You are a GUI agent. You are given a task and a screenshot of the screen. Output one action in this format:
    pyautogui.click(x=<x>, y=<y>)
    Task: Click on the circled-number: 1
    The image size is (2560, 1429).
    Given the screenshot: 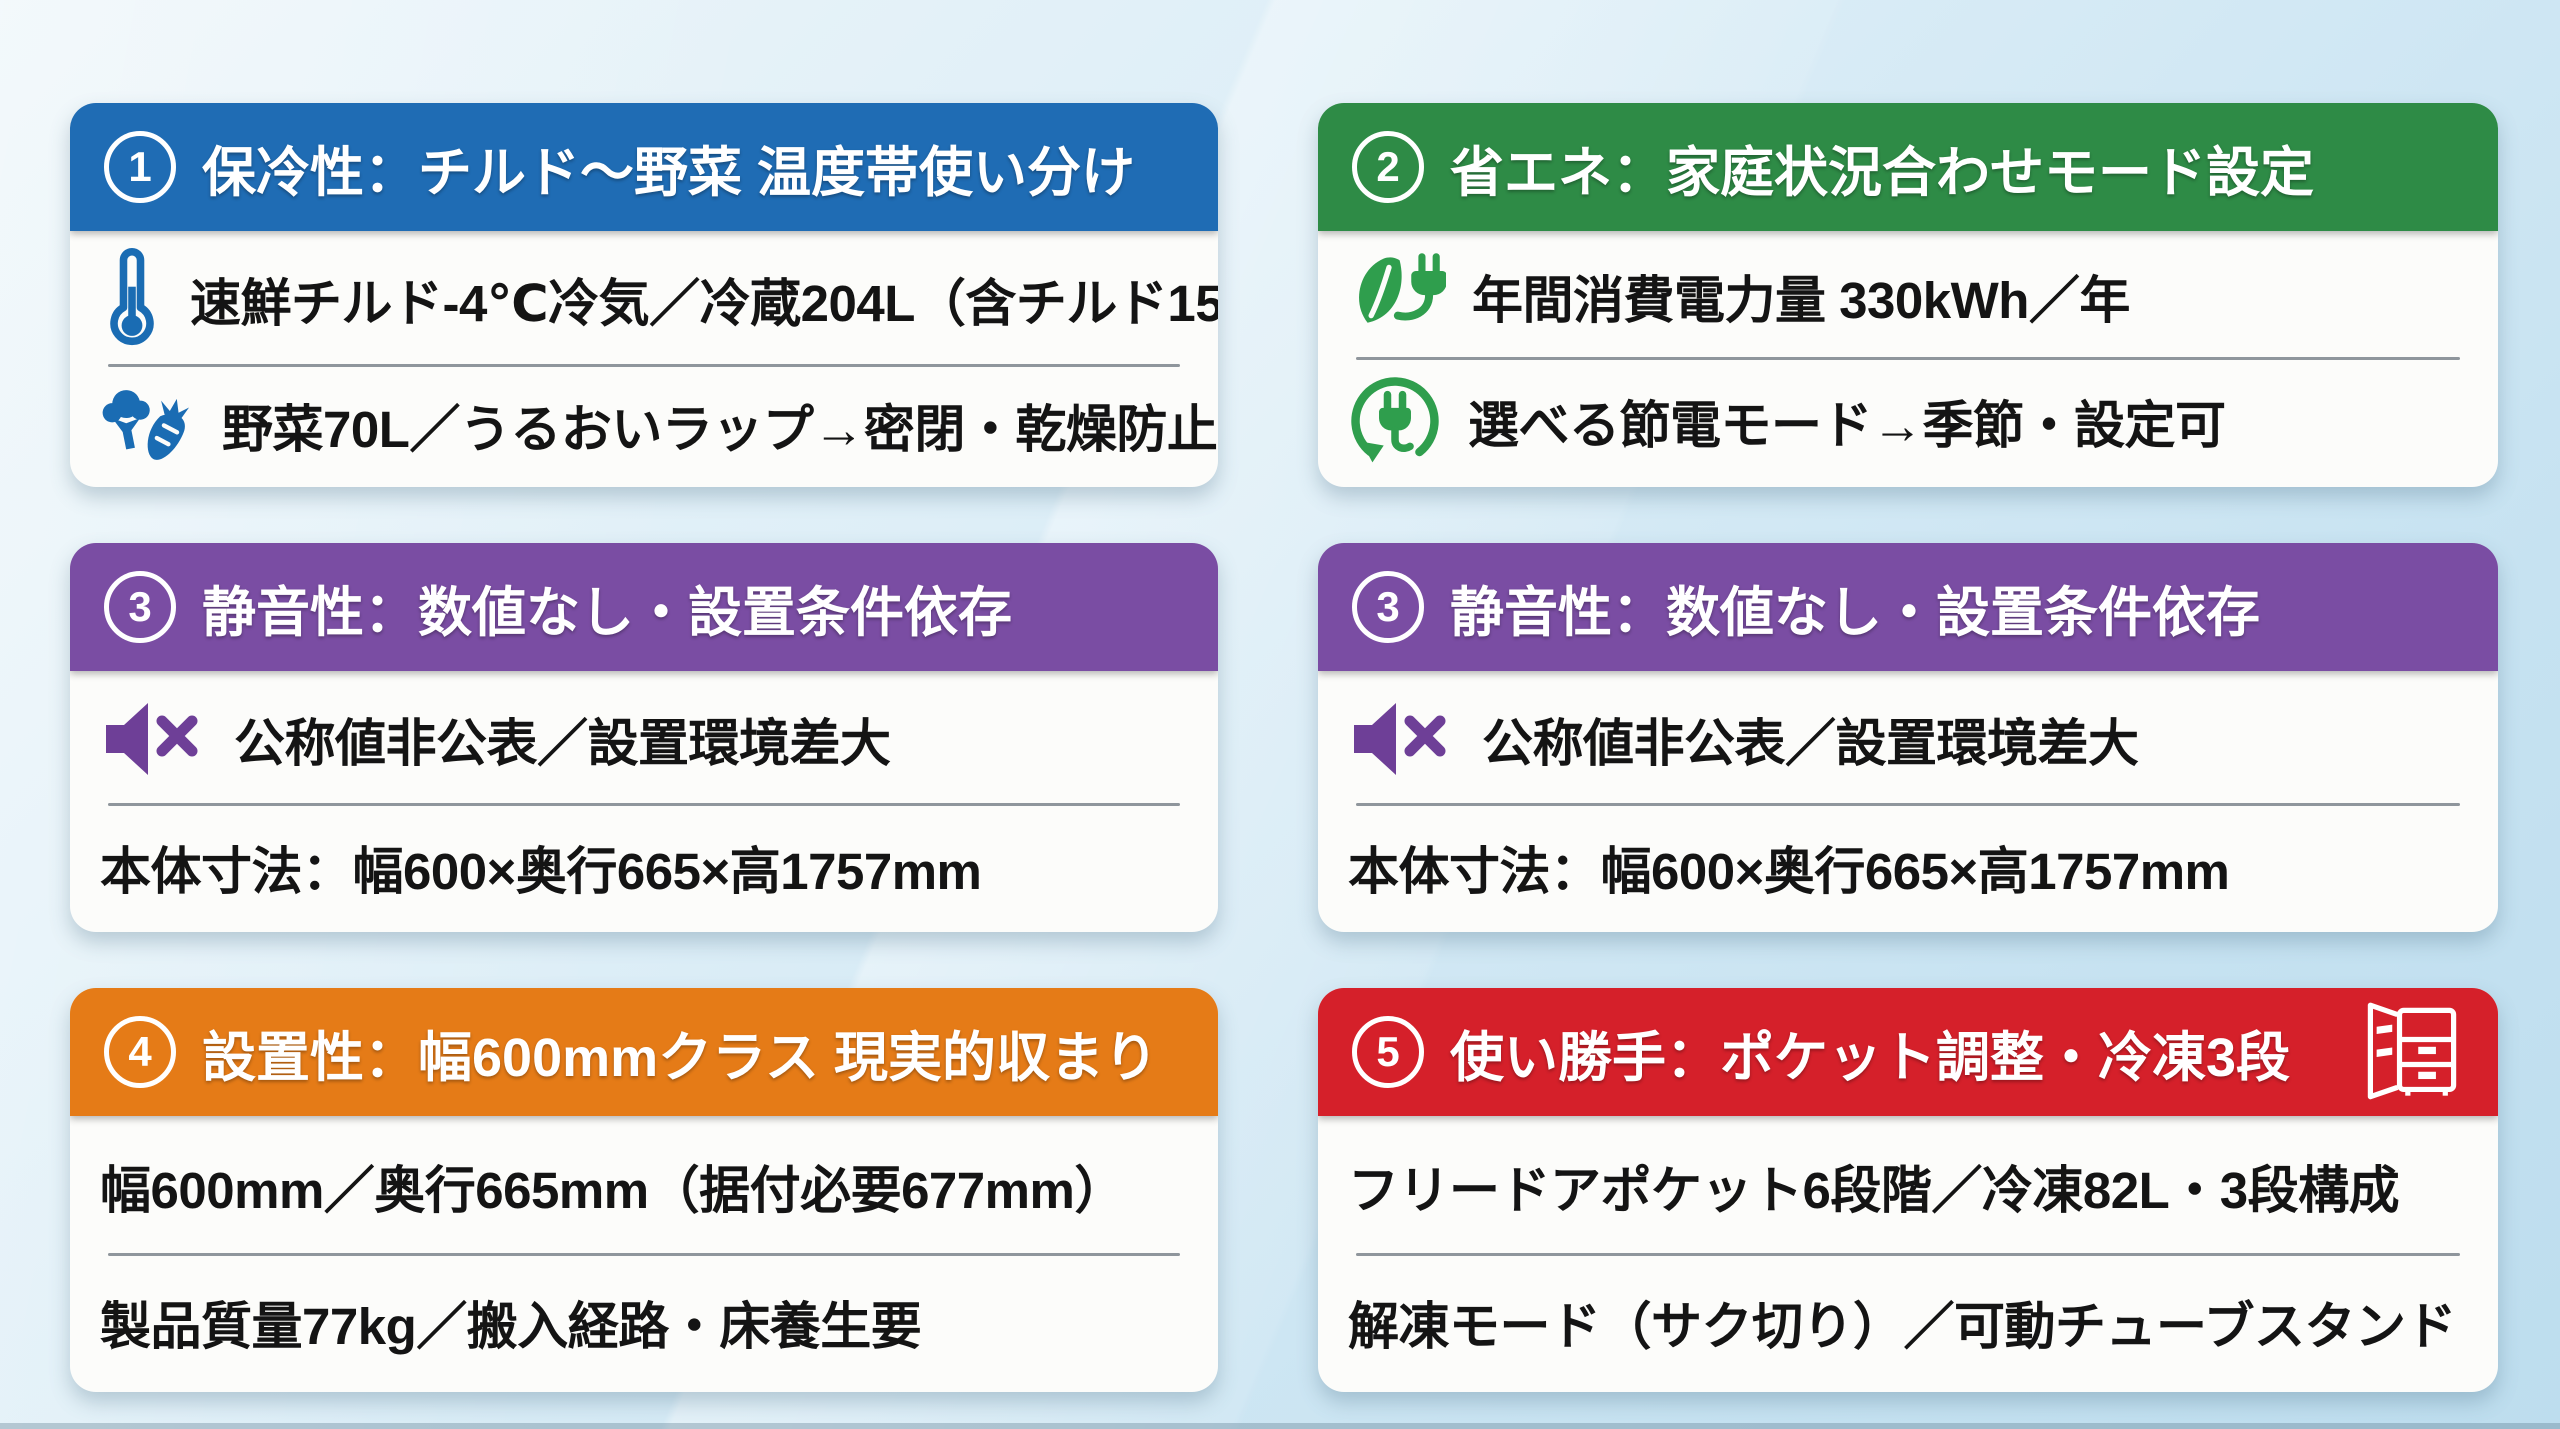 What is the action you would take?
    pyautogui.click(x=140, y=167)
    